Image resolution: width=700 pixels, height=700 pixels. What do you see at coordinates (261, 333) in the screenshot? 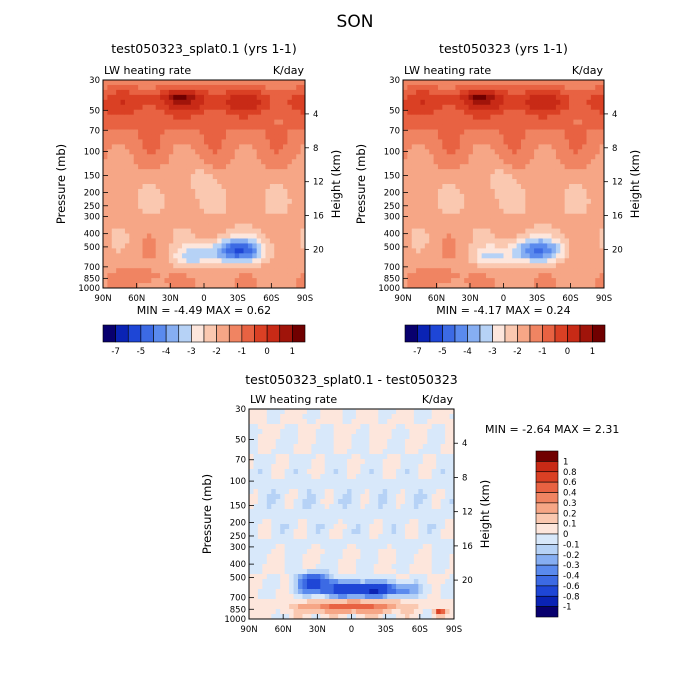
I see `colorbar-box` at bounding box center [261, 333].